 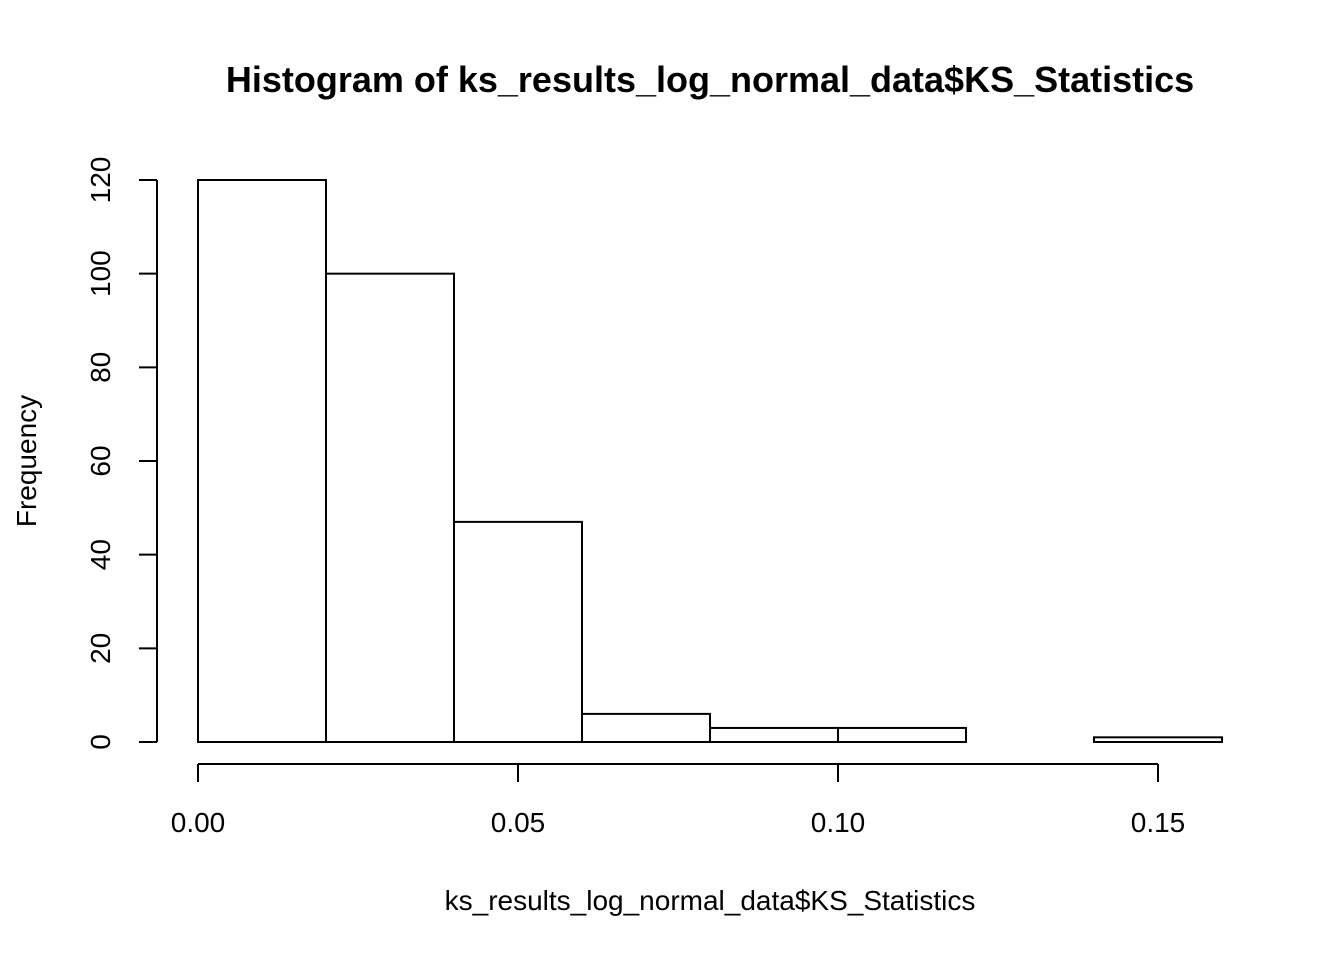 What do you see at coordinates (518, 822) in the screenshot?
I see `x-tick-label: 0.05` at bounding box center [518, 822].